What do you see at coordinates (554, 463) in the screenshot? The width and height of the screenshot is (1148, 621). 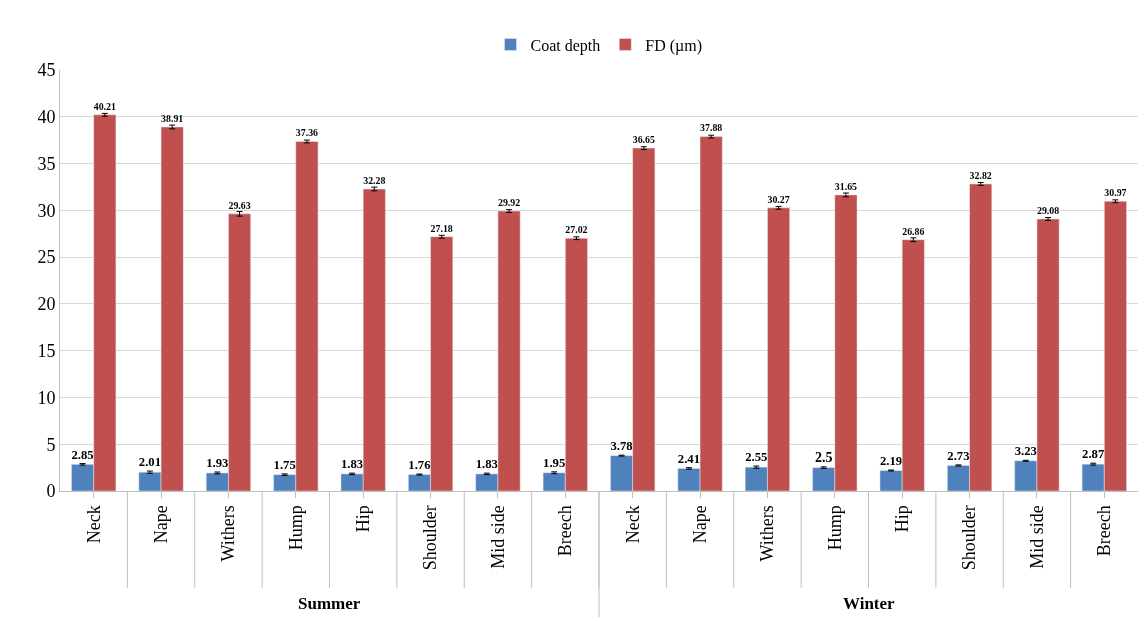 I see `data-label: 1.95` at bounding box center [554, 463].